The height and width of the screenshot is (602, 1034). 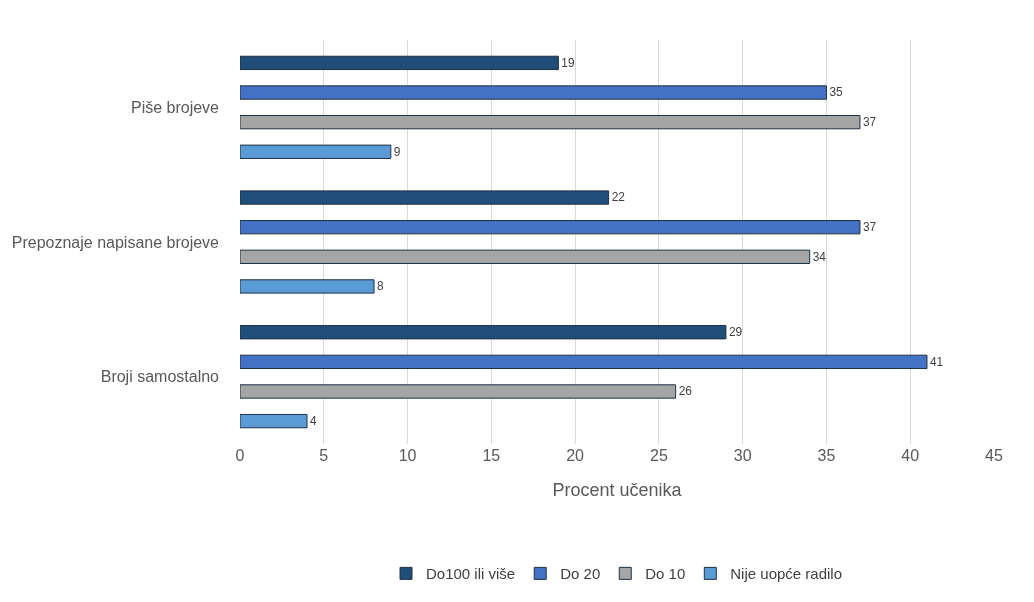 What do you see at coordinates (786, 574) in the screenshot?
I see `legend-label: Nije uopće radilo` at bounding box center [786, 574].